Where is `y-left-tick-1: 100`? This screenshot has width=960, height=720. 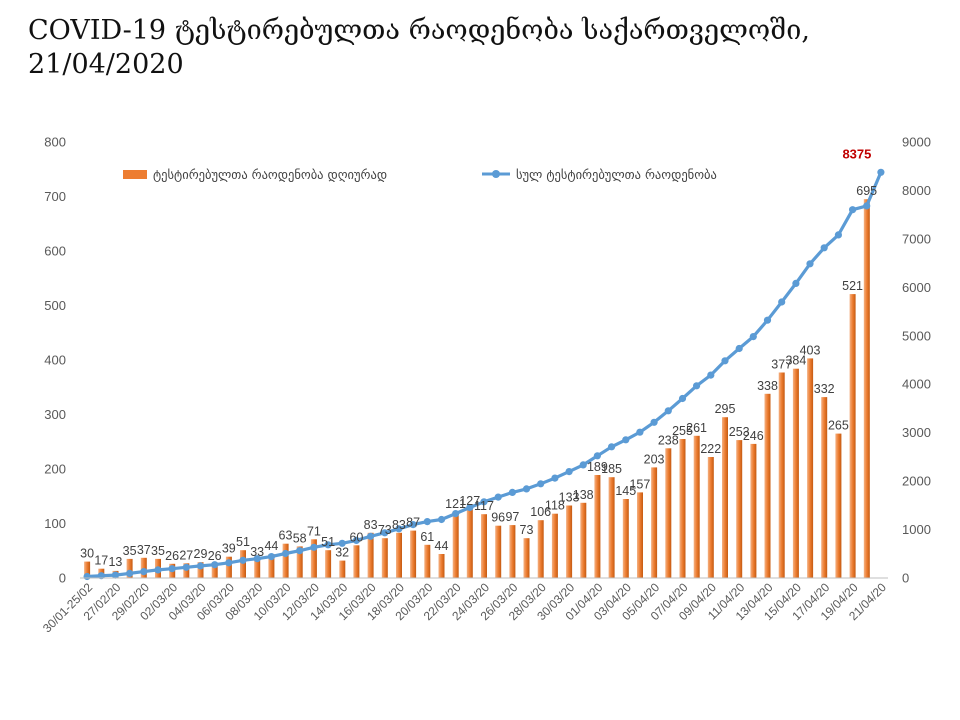 y-left-tick-1: 100 is located at coordinates (55, 523).